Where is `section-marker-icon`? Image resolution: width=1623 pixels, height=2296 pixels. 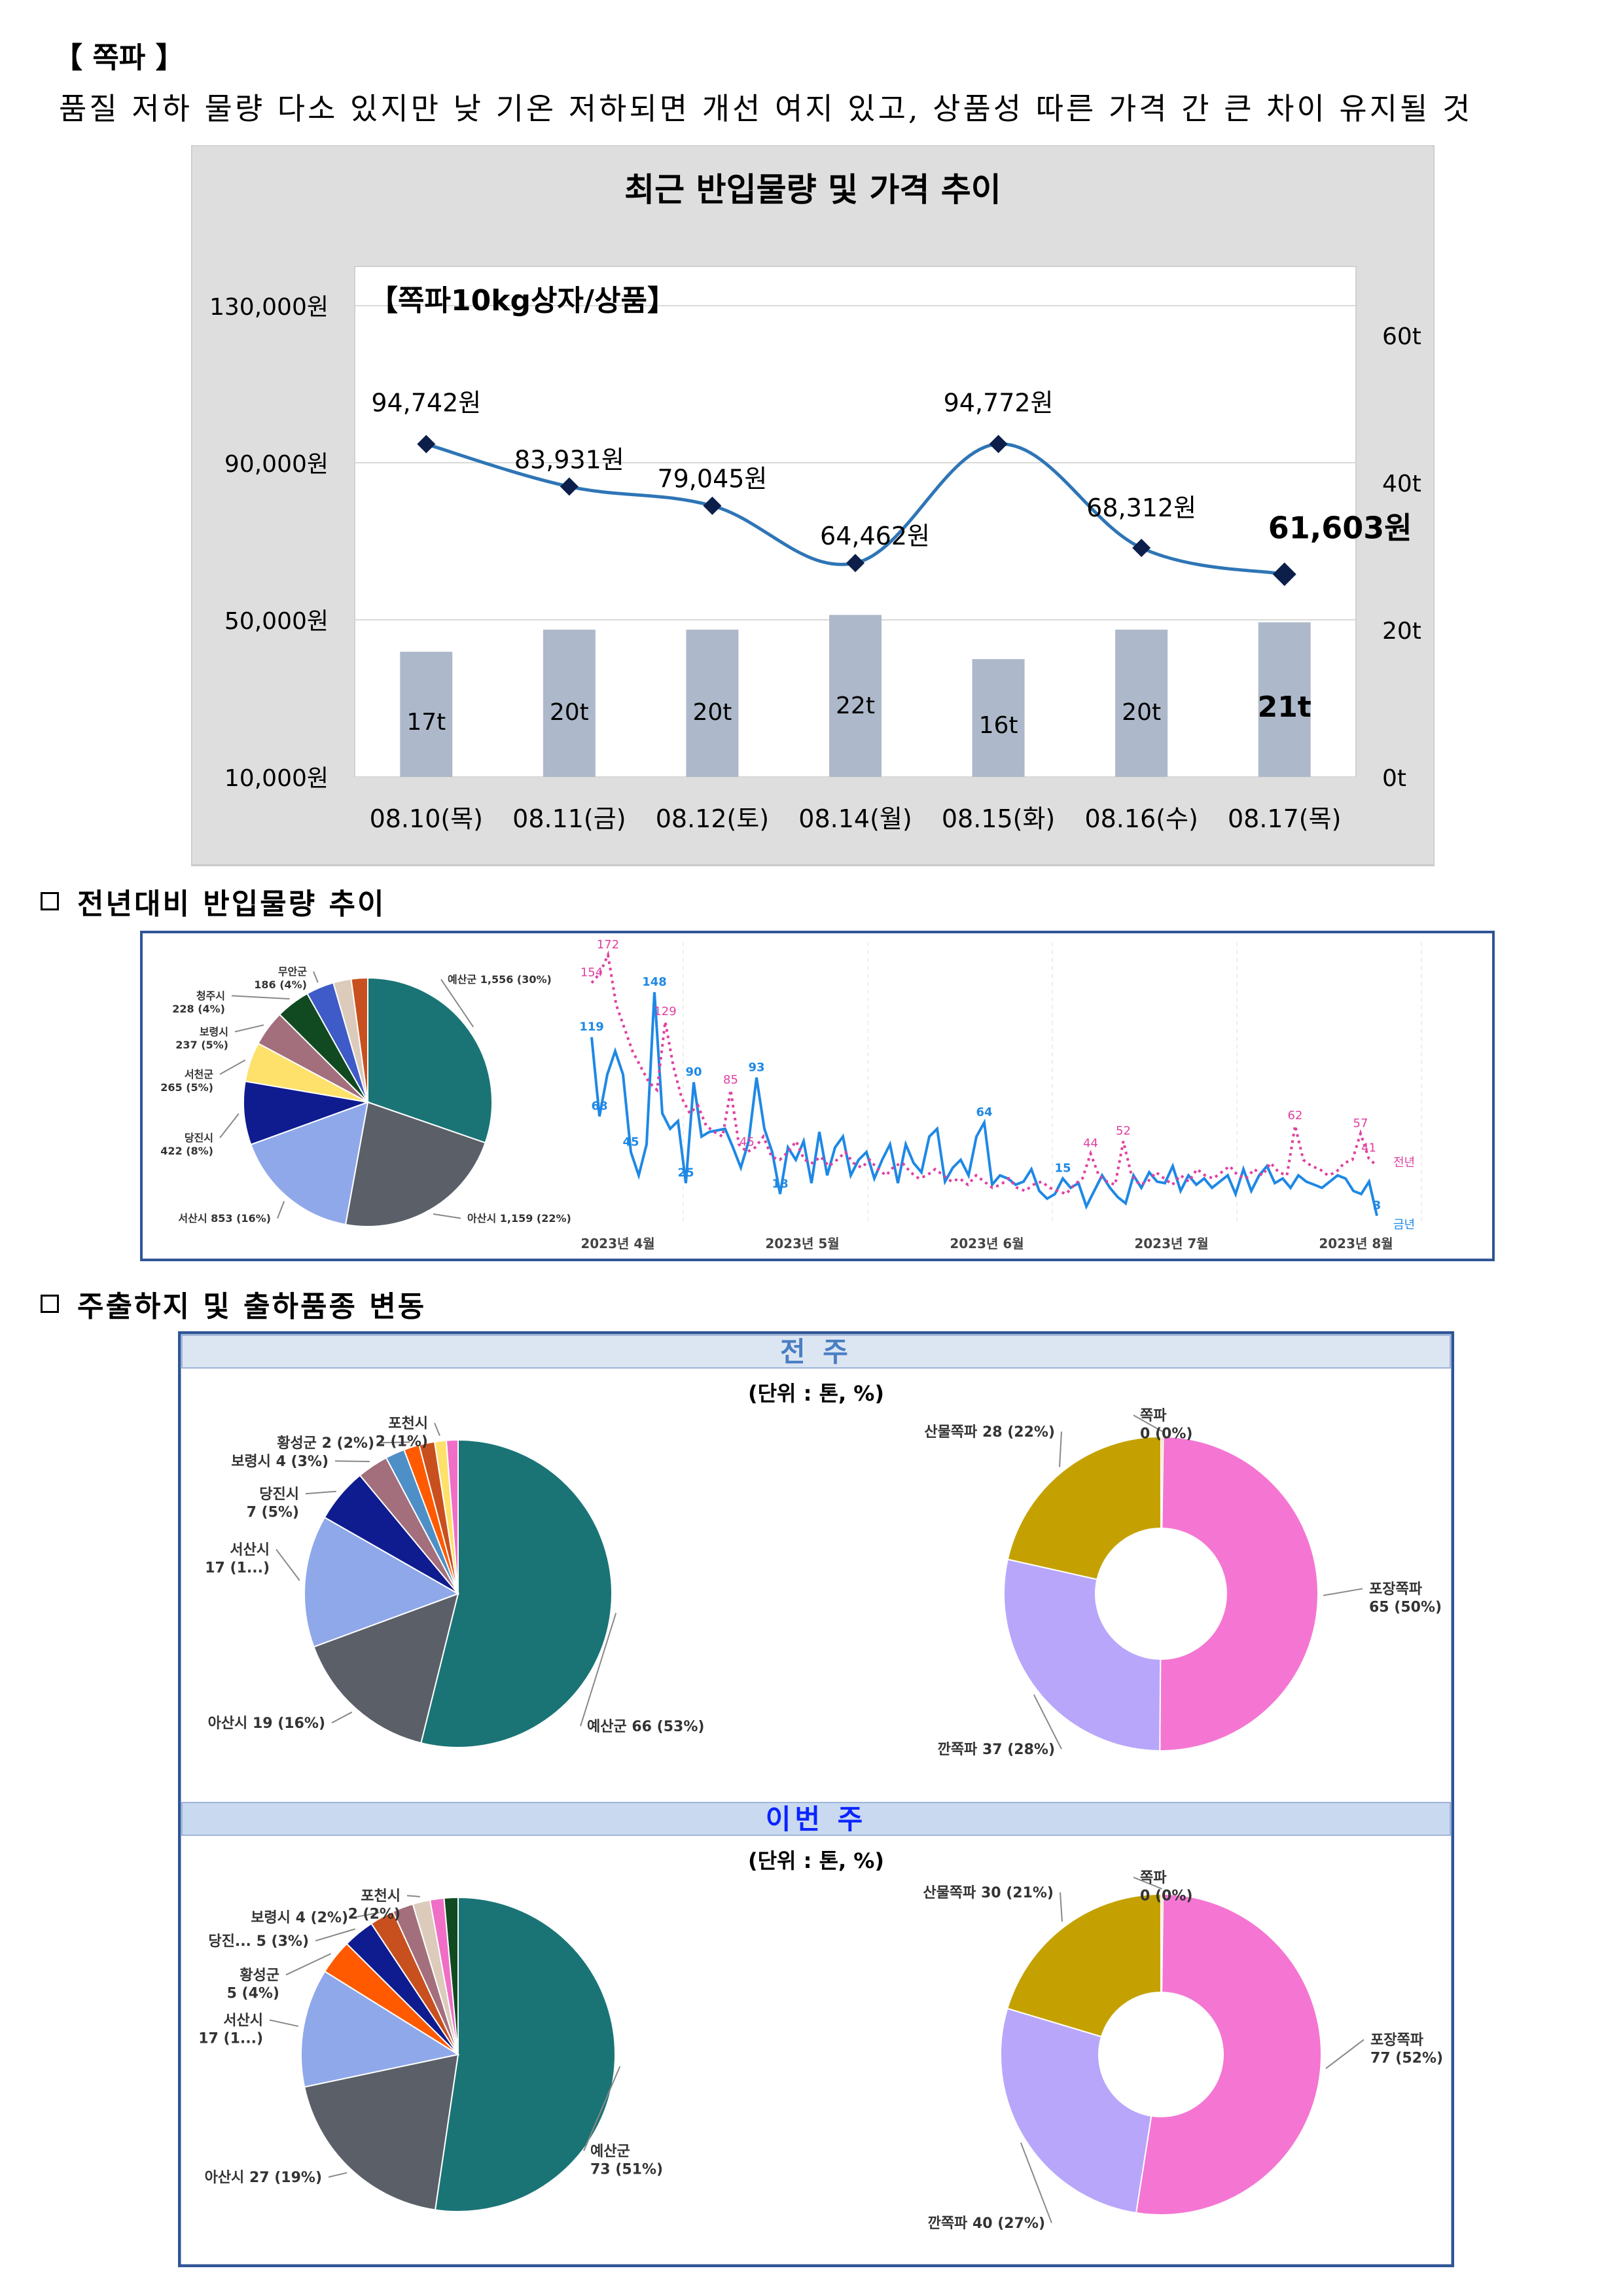 section-marker-icon is located at coordinates (50, 1304).